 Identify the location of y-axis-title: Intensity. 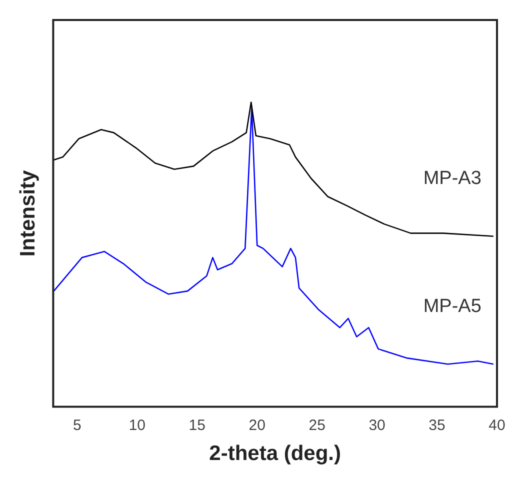
(28, 213).